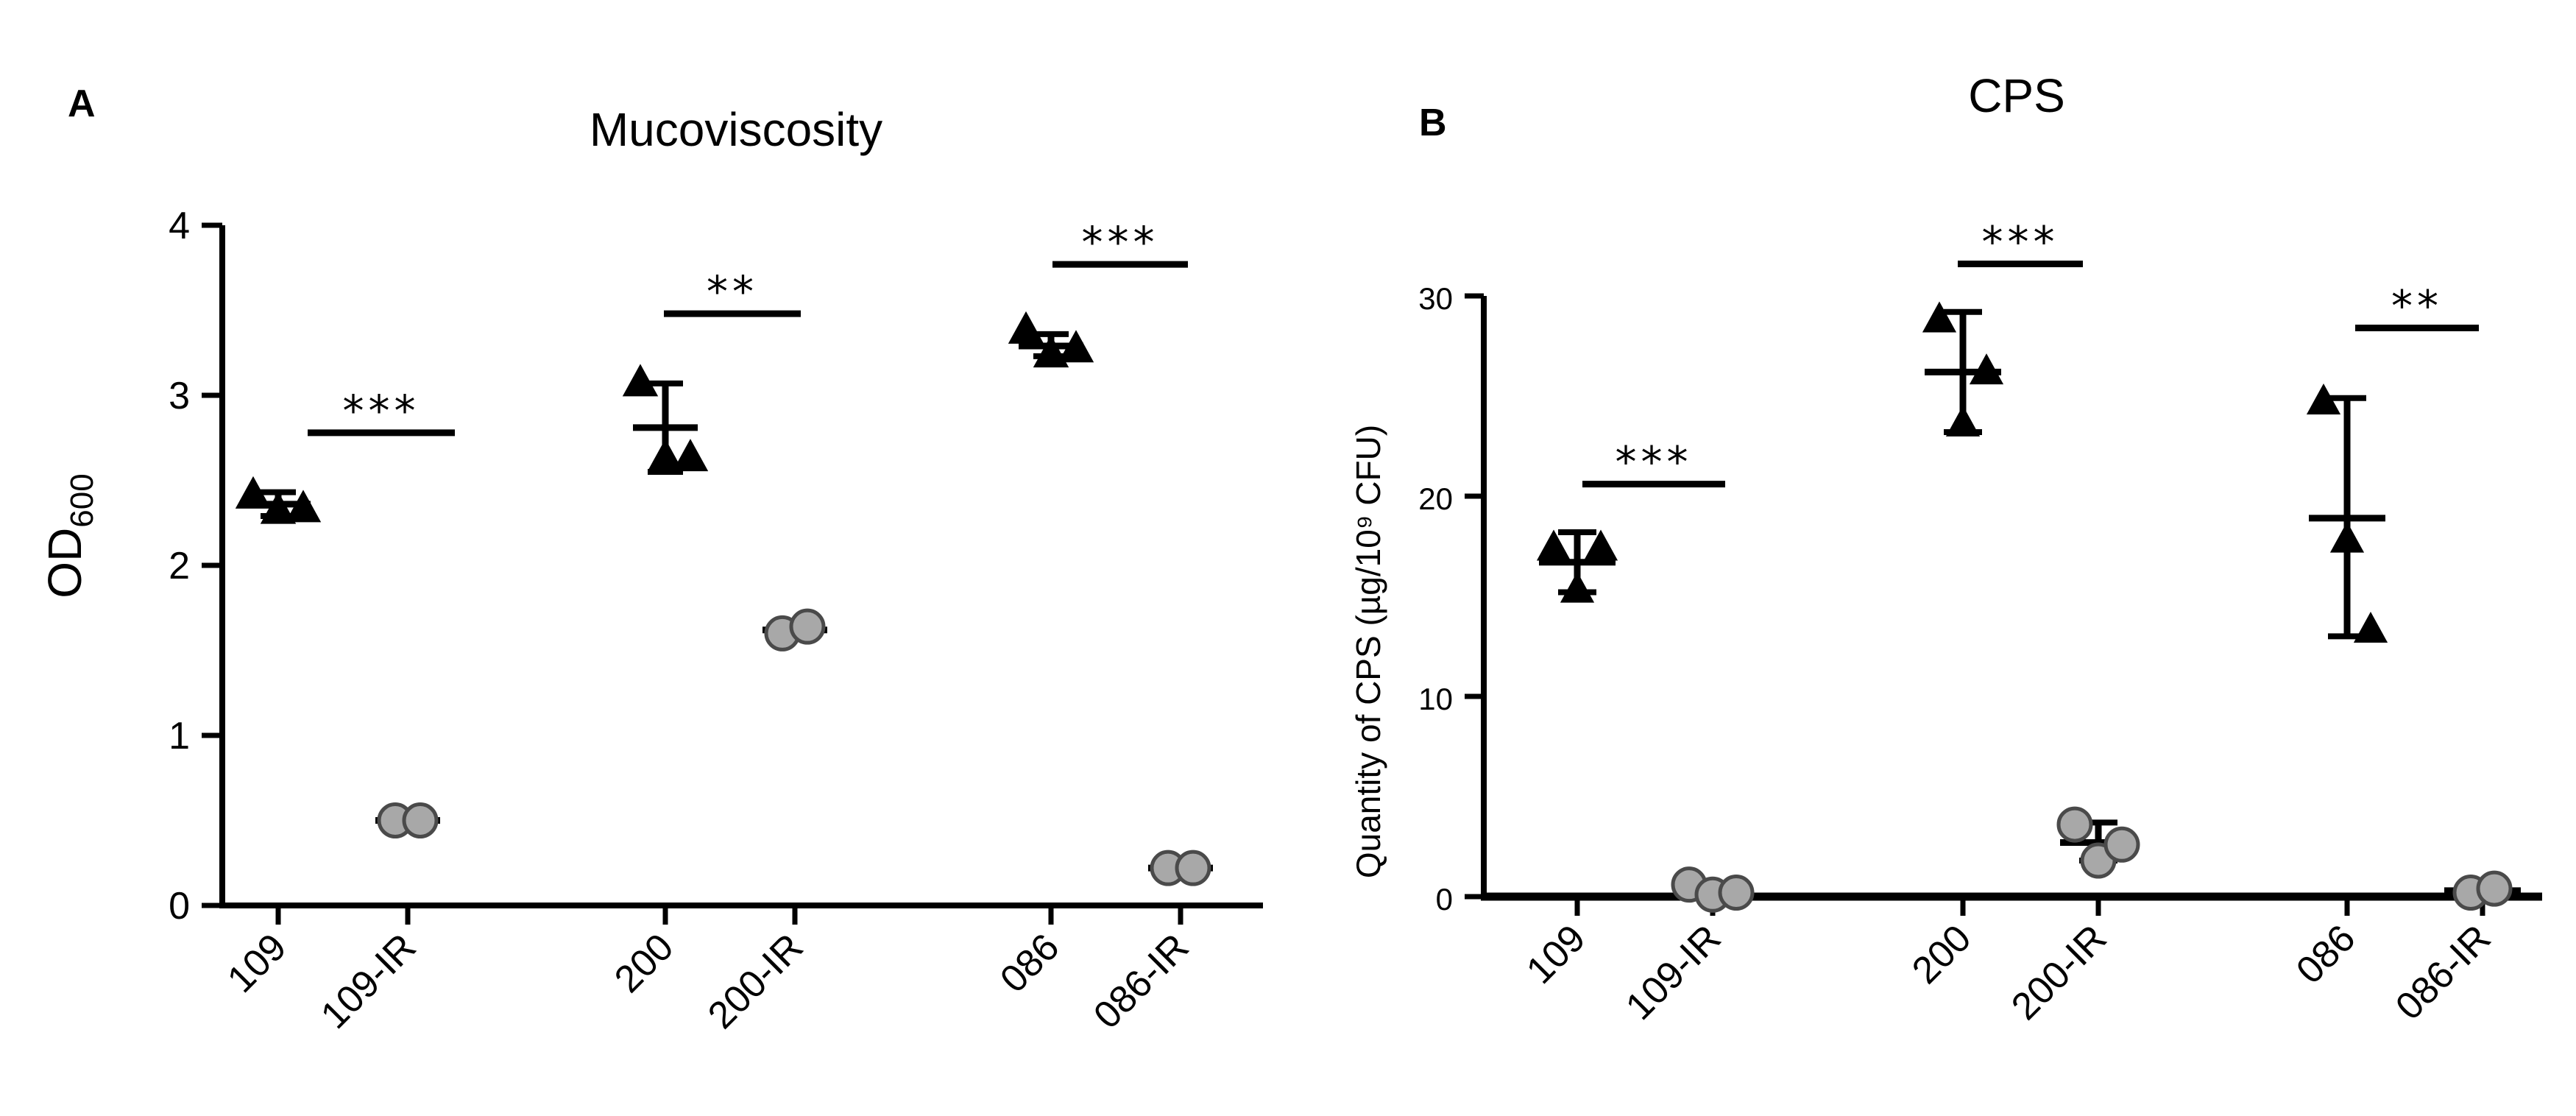 The width and height of the screenshot is (2576, 1116). I want to click on panel-b-ylabel: Quantity of CPS (µg/10⁹ CFU), so click(1368, 652).